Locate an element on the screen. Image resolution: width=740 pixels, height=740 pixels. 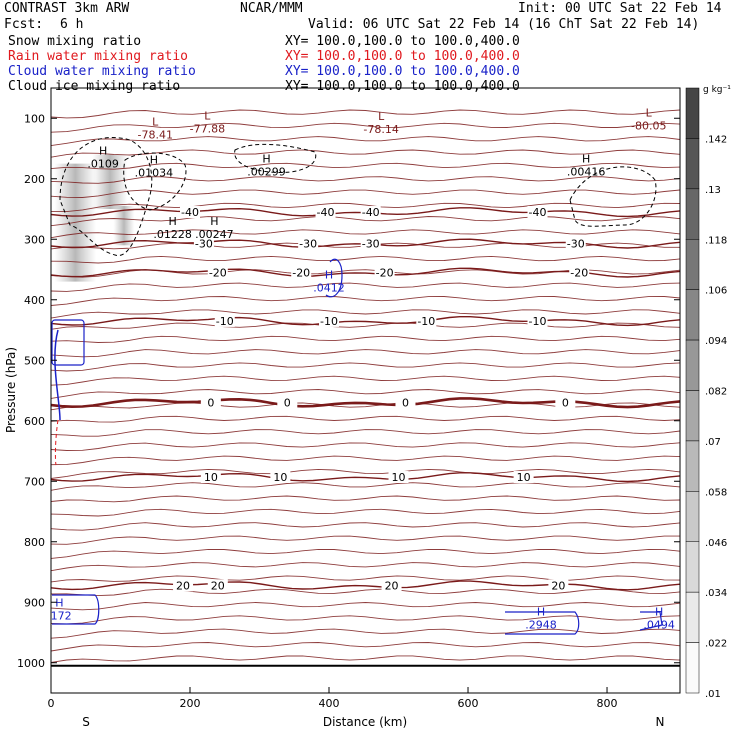
colorbar-label: .082 is located at coordinates (716, 392).